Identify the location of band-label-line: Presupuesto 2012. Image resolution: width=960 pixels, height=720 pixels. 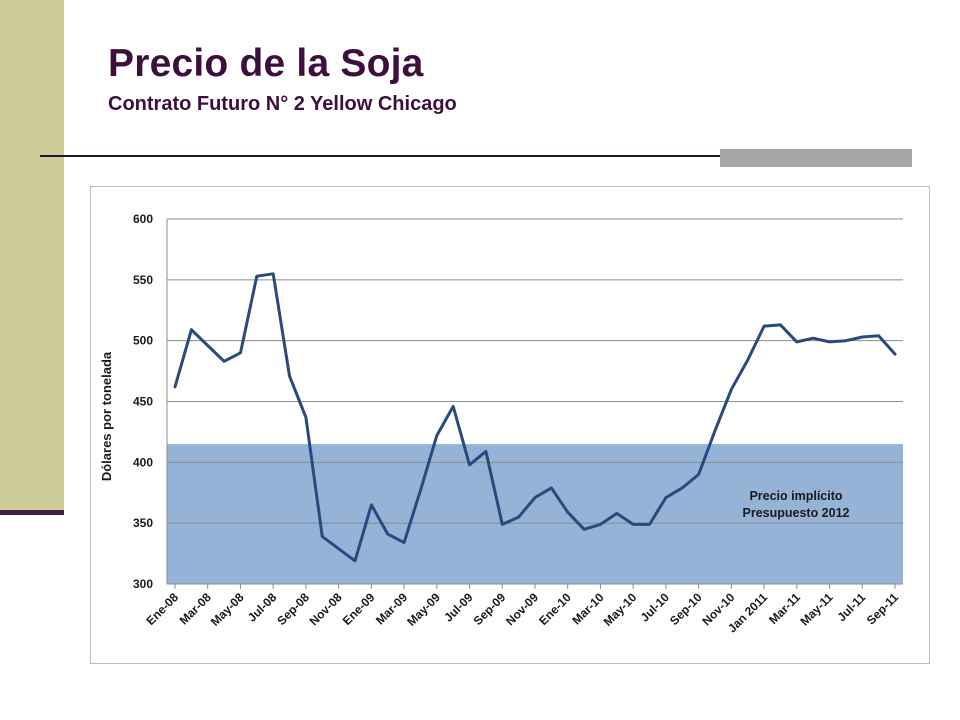
(796, 513).